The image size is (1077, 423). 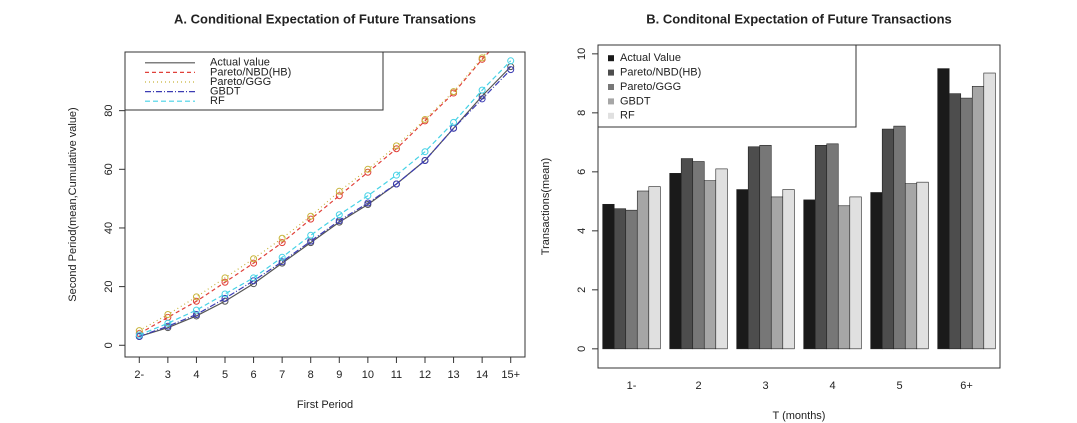 I want to click on x-tick-label: 8, so click(x=311, y=375).